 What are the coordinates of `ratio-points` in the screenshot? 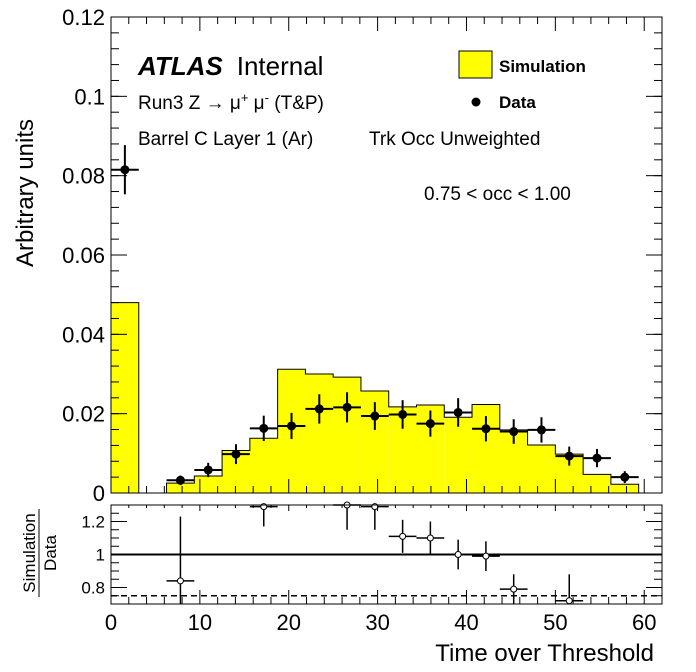 It's located at (375, 553).